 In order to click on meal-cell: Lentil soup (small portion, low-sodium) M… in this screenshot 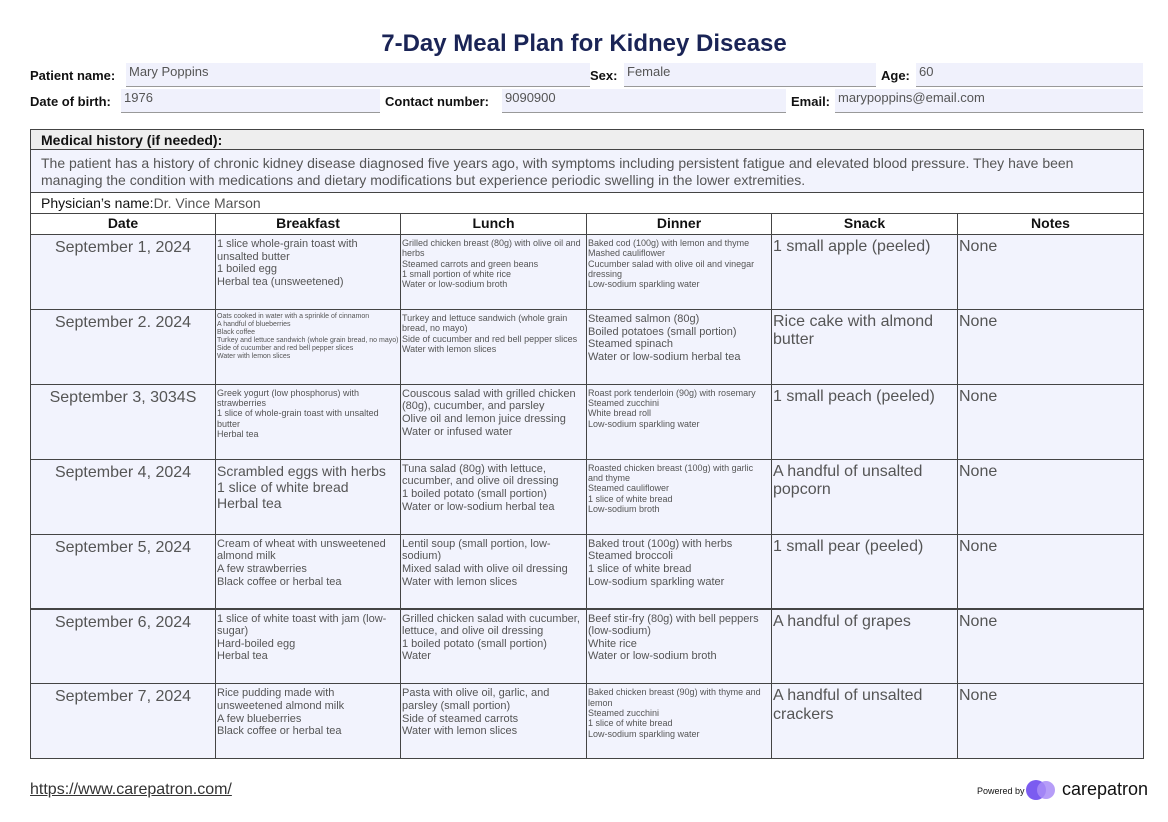, I will do `click(493, 571)`.